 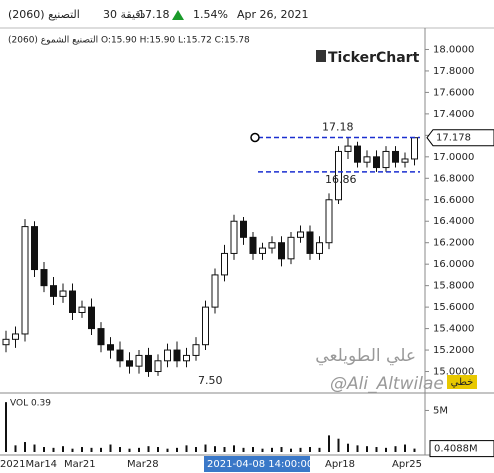 I want to click on price-tag, so click(x=460, y=138).